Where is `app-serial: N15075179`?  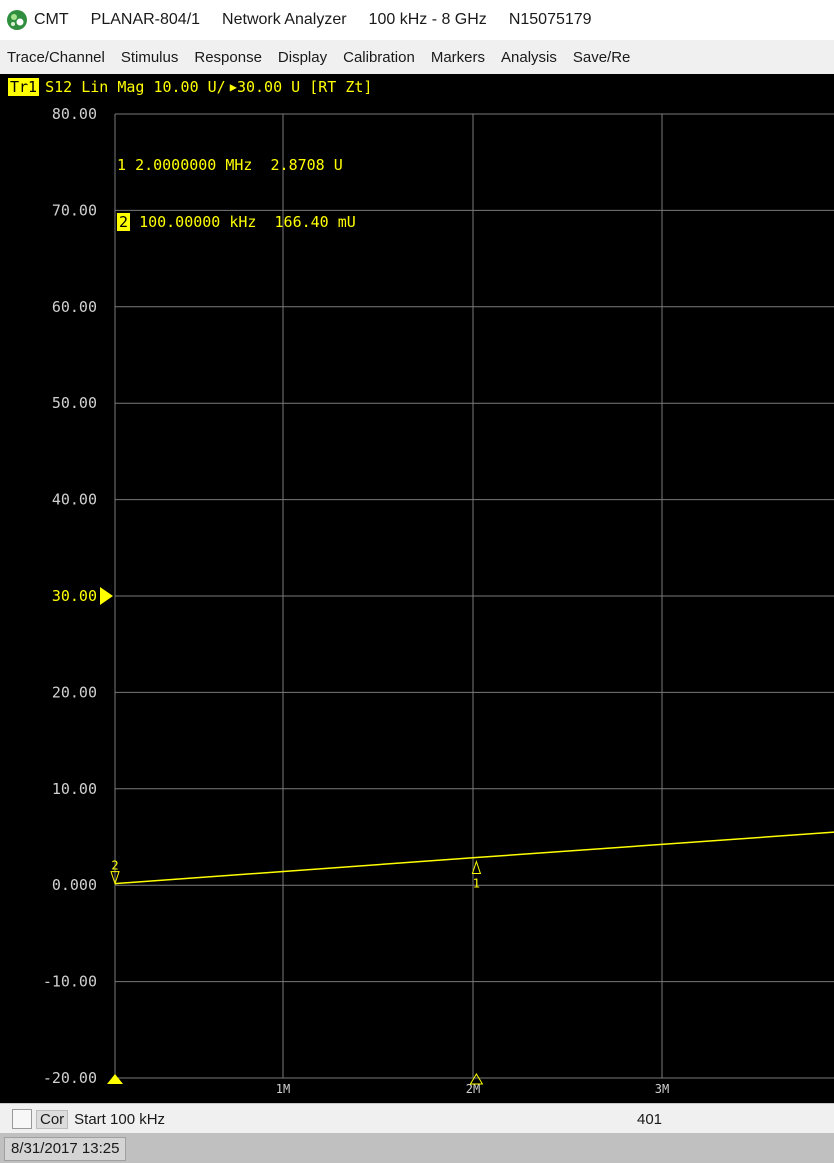
app-serial: N15075179 is located at coordinates (550, 19).